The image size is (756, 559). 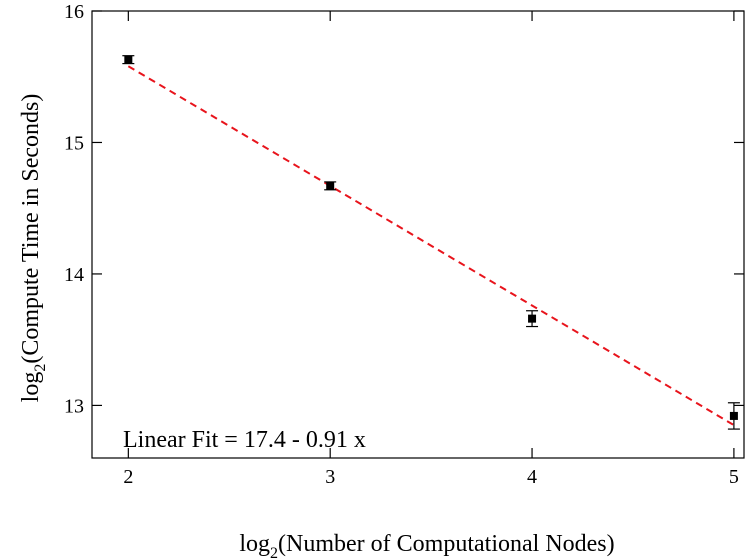 I want to click on y-axis-title: log2(Compute Time in Seconds), so click(x=33, y=248).